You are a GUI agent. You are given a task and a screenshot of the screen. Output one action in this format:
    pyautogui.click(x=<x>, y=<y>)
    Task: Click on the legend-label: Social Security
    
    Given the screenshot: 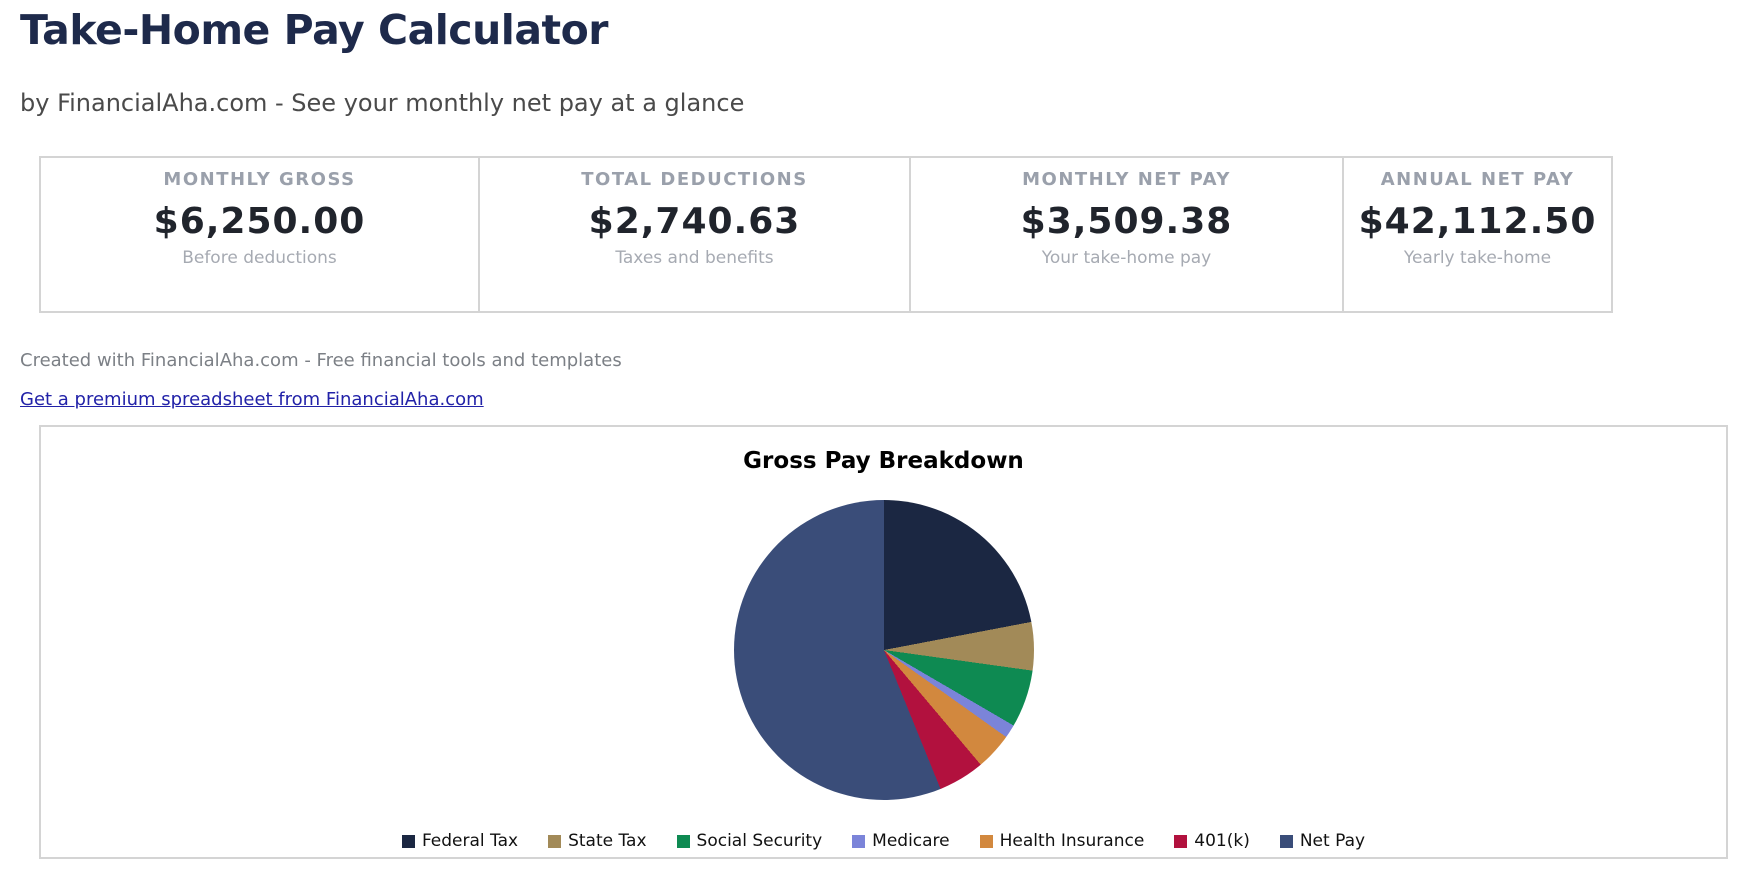 What is the action you would take?
    pyautogui.click(x=759, y=841)
    